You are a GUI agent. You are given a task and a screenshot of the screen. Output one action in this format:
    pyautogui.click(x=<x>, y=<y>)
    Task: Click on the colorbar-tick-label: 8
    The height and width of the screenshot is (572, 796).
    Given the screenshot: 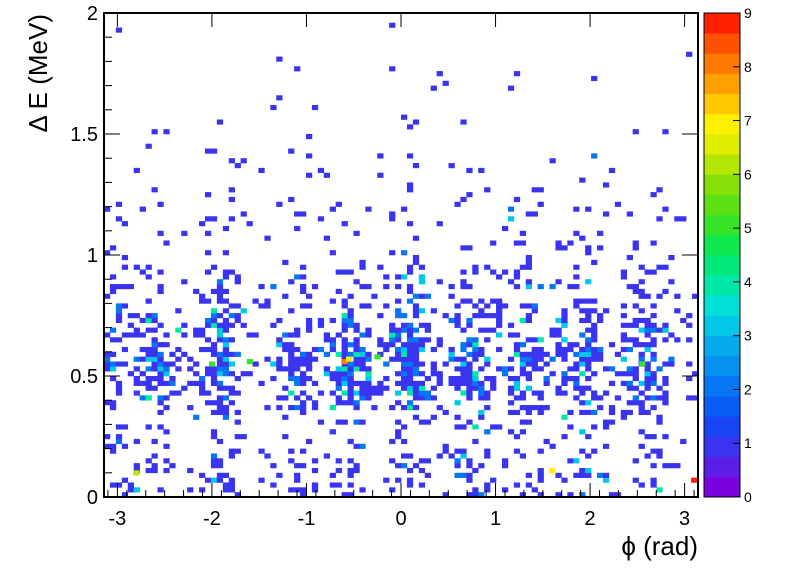 What is the action you would take?
    pyautogui.click(x=748, y=67)
    